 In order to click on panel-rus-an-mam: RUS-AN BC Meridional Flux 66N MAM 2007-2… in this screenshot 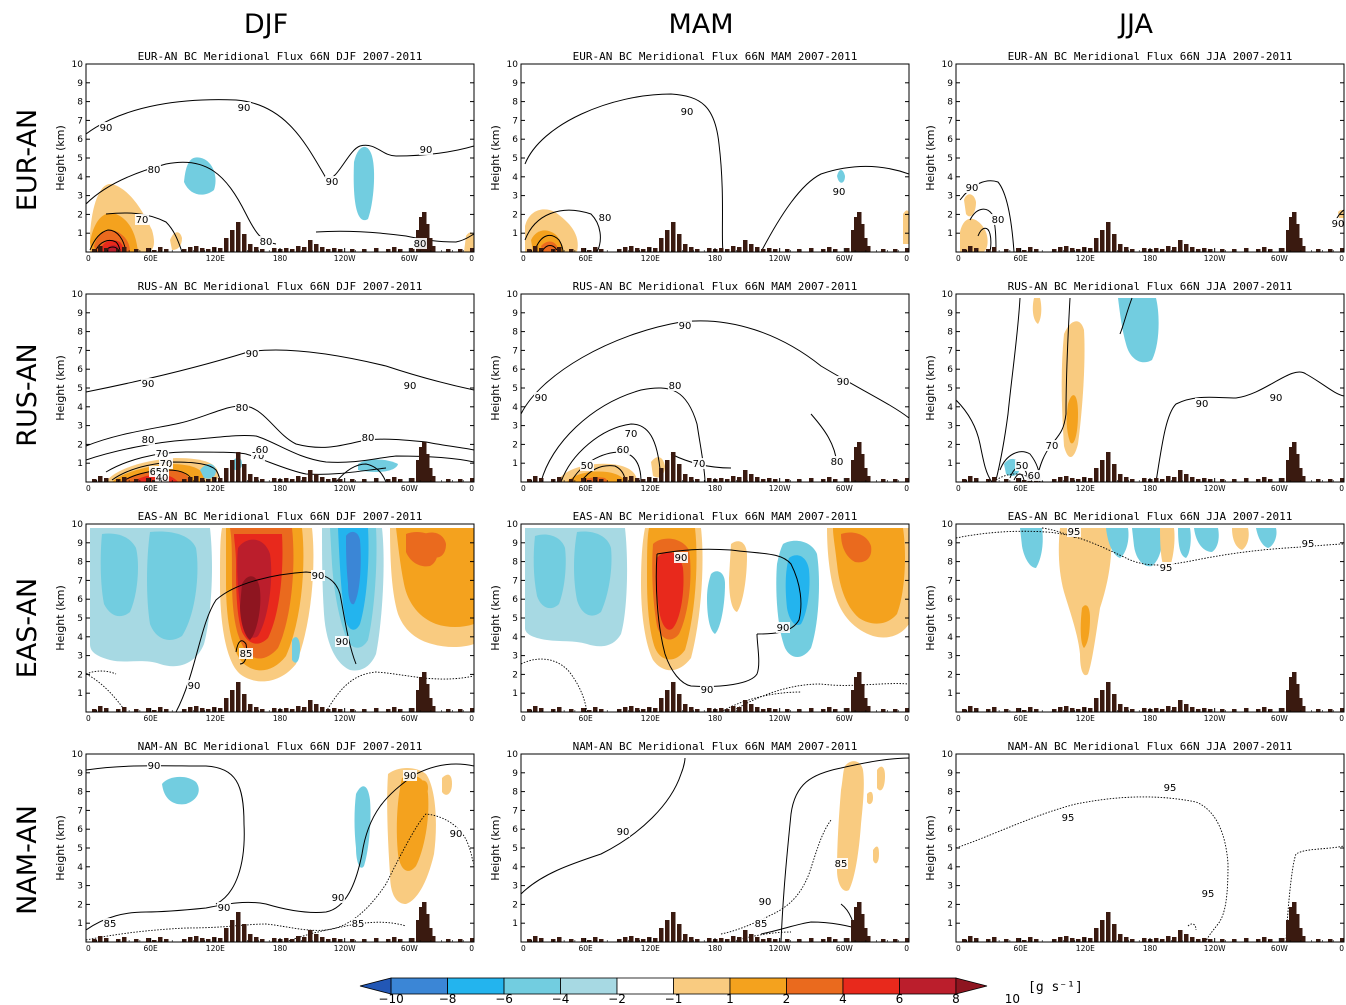, I will do `click(699, 386)`.